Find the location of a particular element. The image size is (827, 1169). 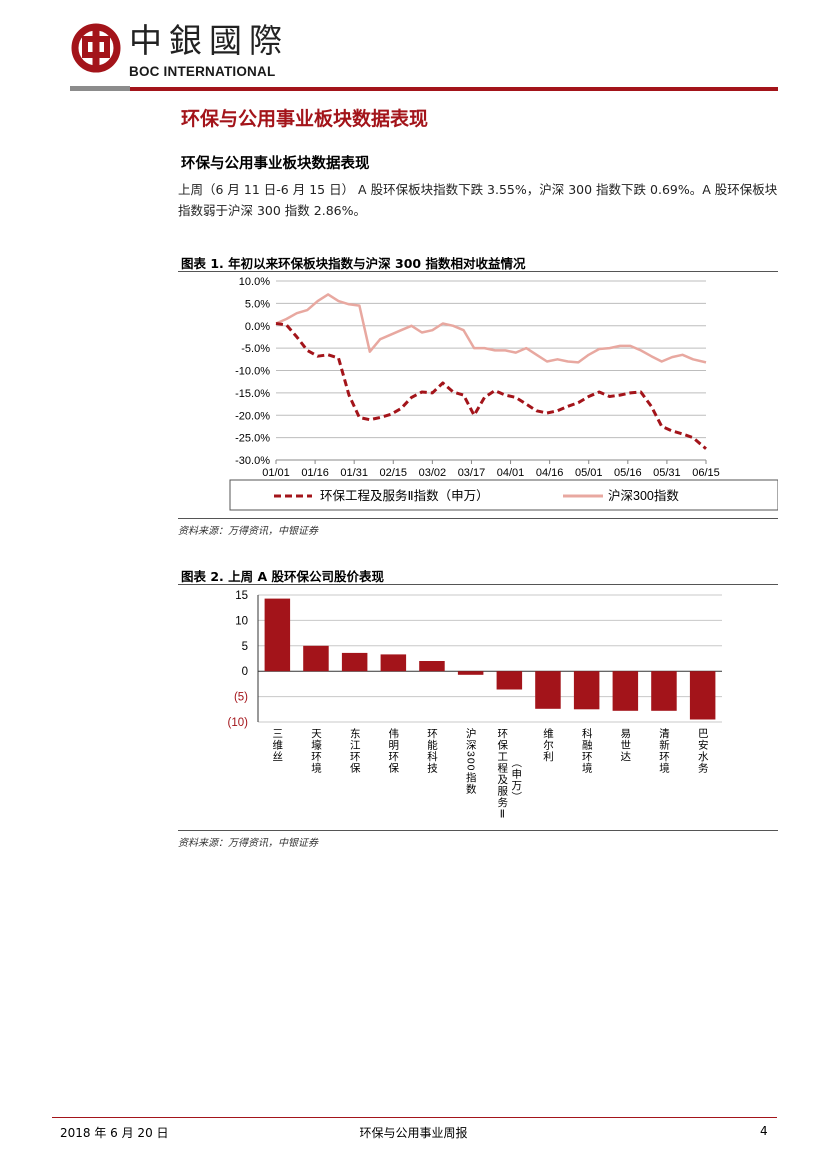

y-tick-label: 5.0% is located at coordinates (257, 304).